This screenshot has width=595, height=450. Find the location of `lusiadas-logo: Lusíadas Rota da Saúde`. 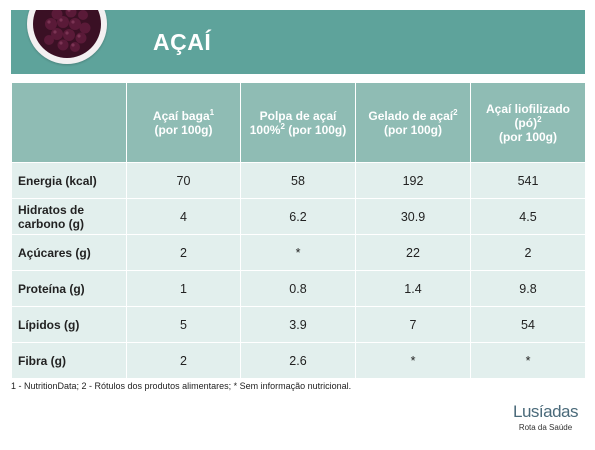

lusiadas-logo: Lusíadas Rota da Saúde is located at coordinates (546, 417).